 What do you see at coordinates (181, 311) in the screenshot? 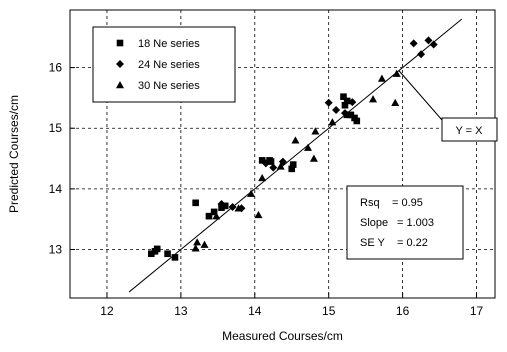
I see `x-tick-label: 13` at bounding box center [181, 311].